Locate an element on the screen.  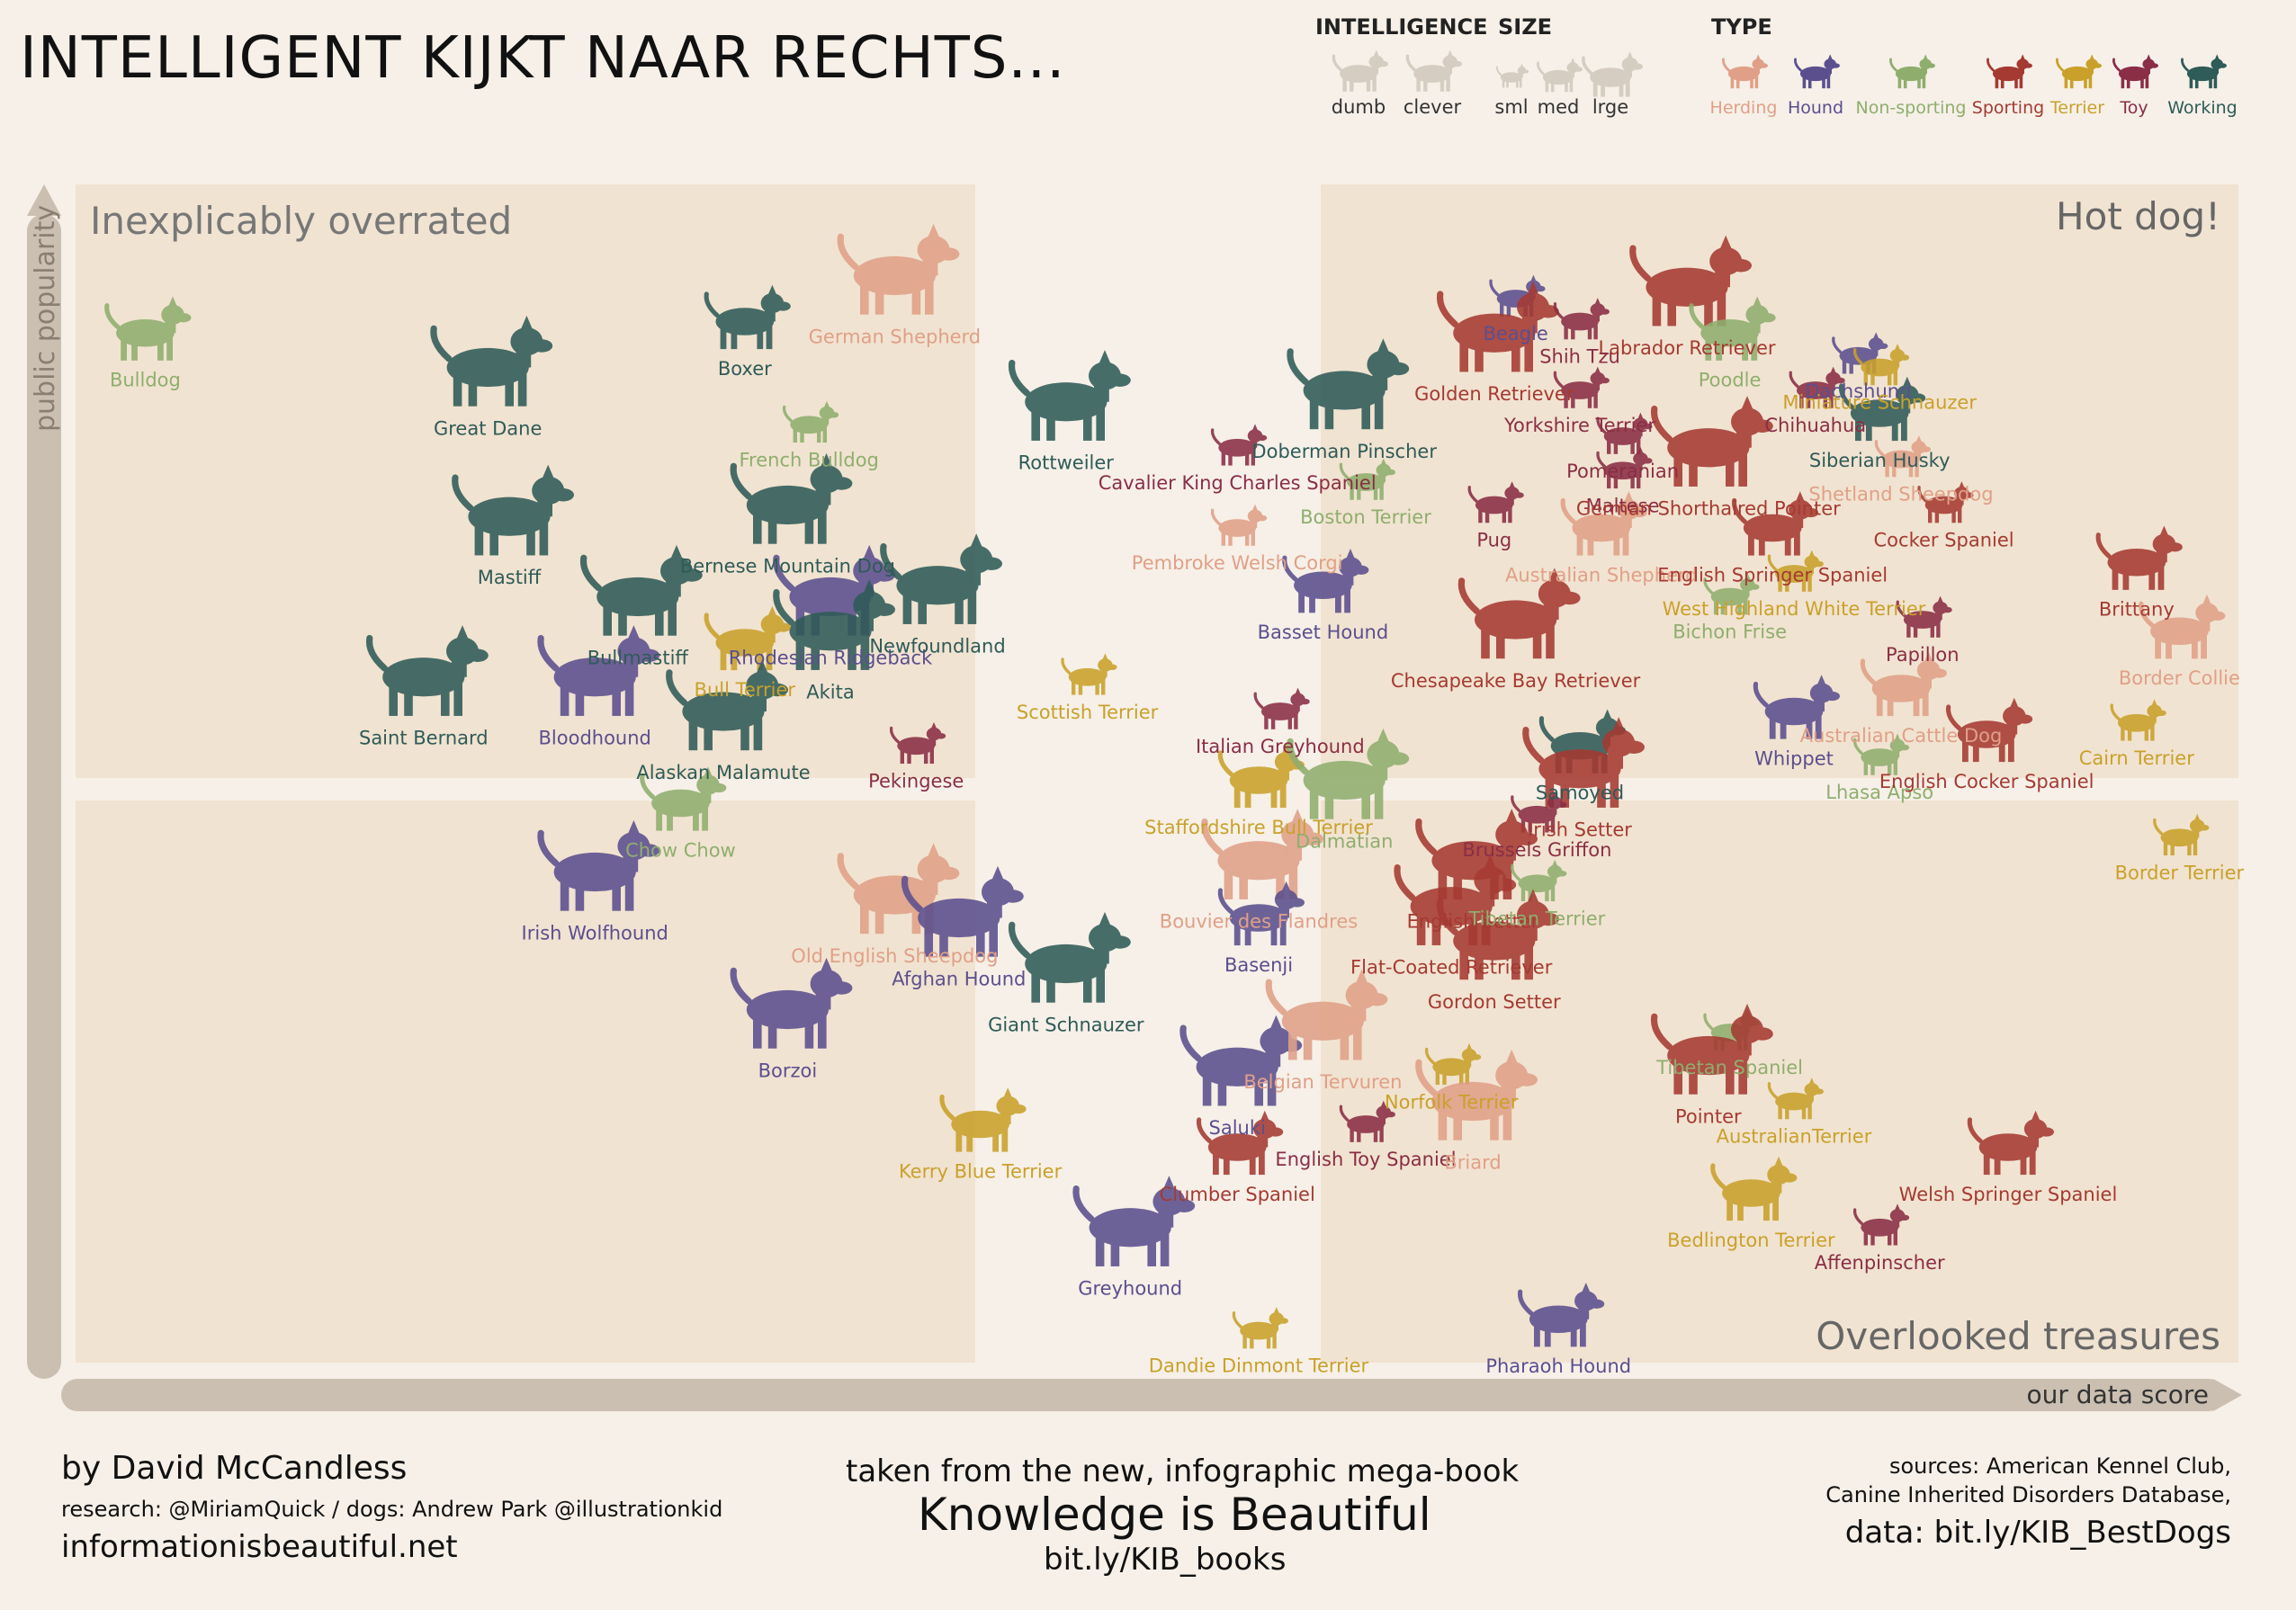
dog-icon-whippet is located at coordinates (1796, 707).